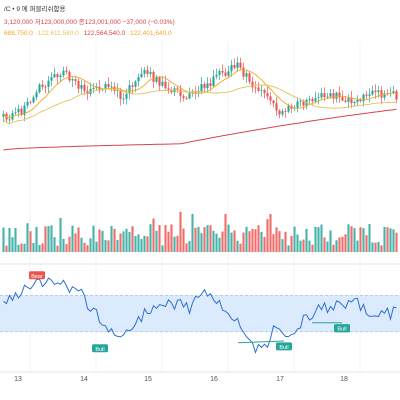  I want to click on x-tick-label: 18, so click(344, 379).